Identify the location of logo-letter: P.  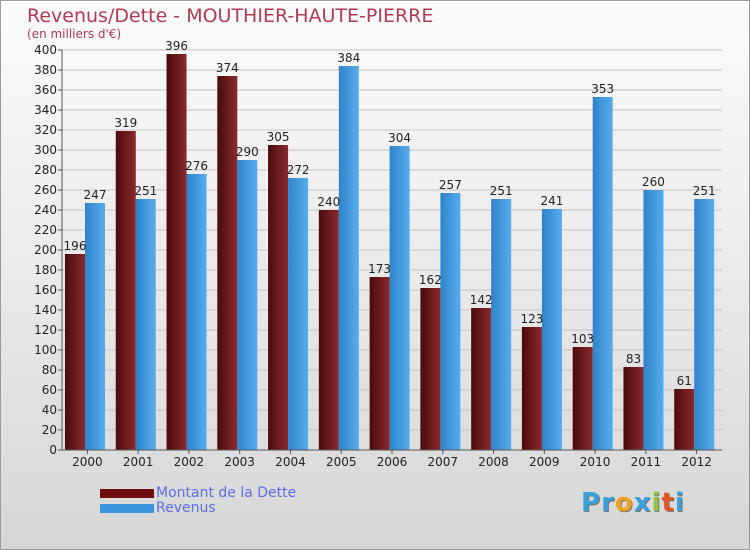
(591, 503).